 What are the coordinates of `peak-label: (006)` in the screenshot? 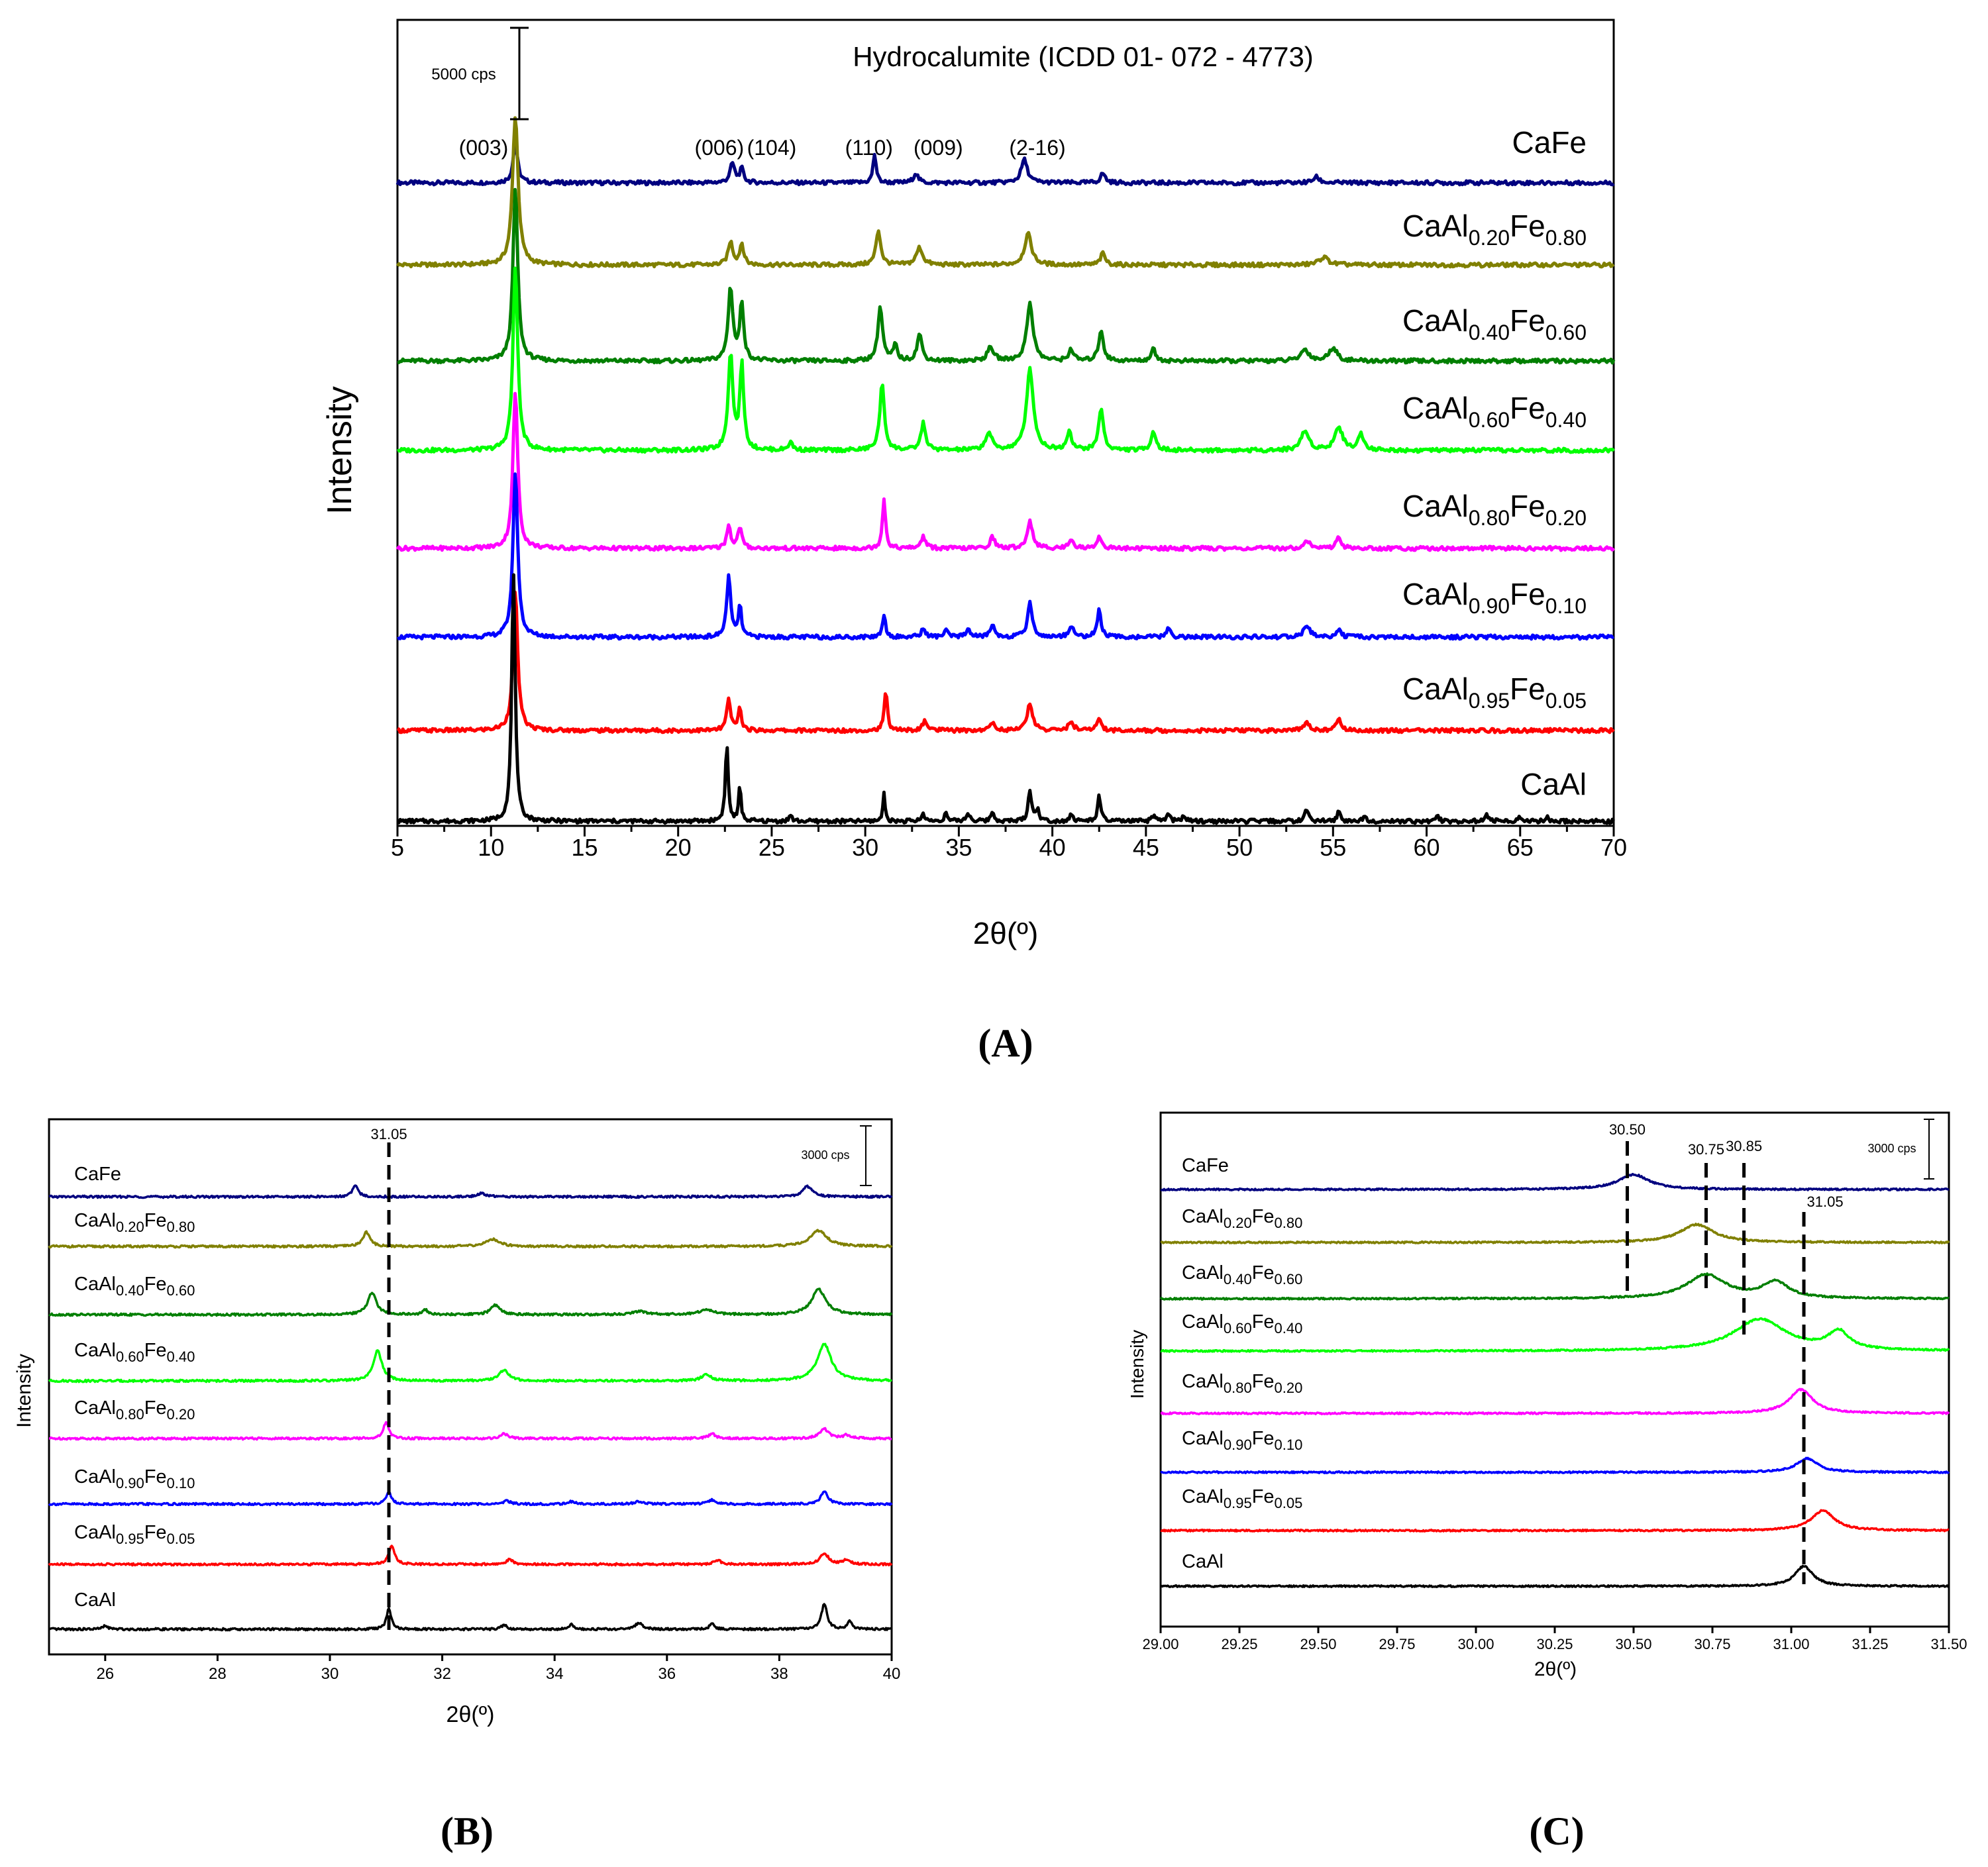 It's located at (719, 148).